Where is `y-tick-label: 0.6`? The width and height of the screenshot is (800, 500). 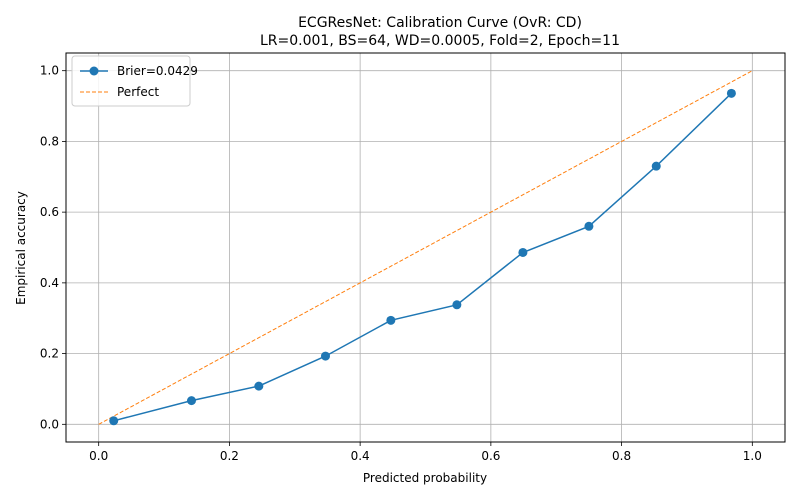
y-tick-label: 0.6 is located at coordinates (49, 212).